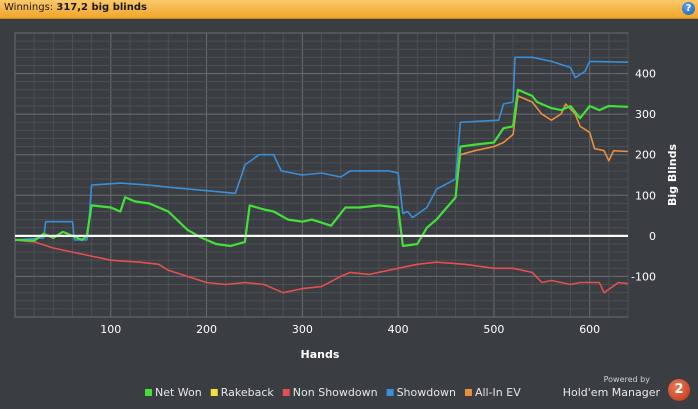 Image resolution: width=698 pixels, height=409 pixels. Describe the element at coordinates (178, 392) in the screenshot. I see `legend-label: Net Won` at that location.